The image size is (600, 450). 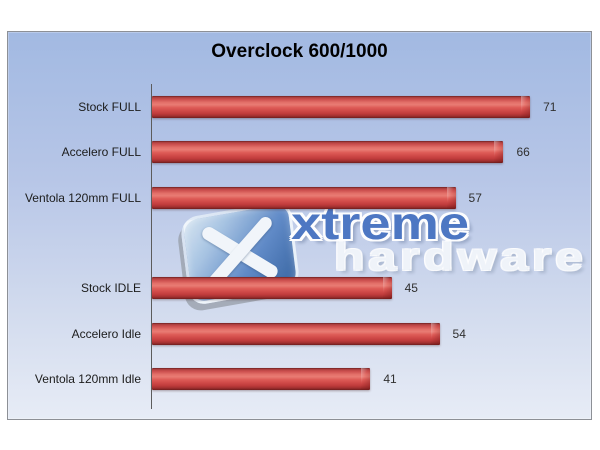 I want to click on value-label: 41, so click(x=390, y=379).